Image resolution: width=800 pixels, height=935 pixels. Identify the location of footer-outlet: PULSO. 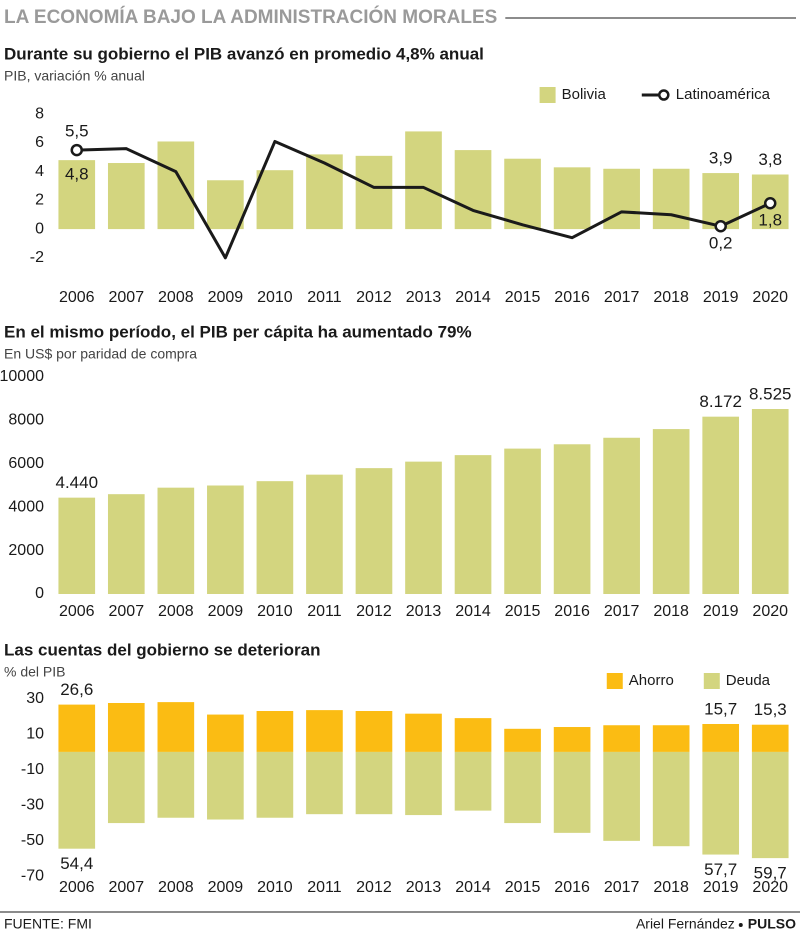
(772, 924).